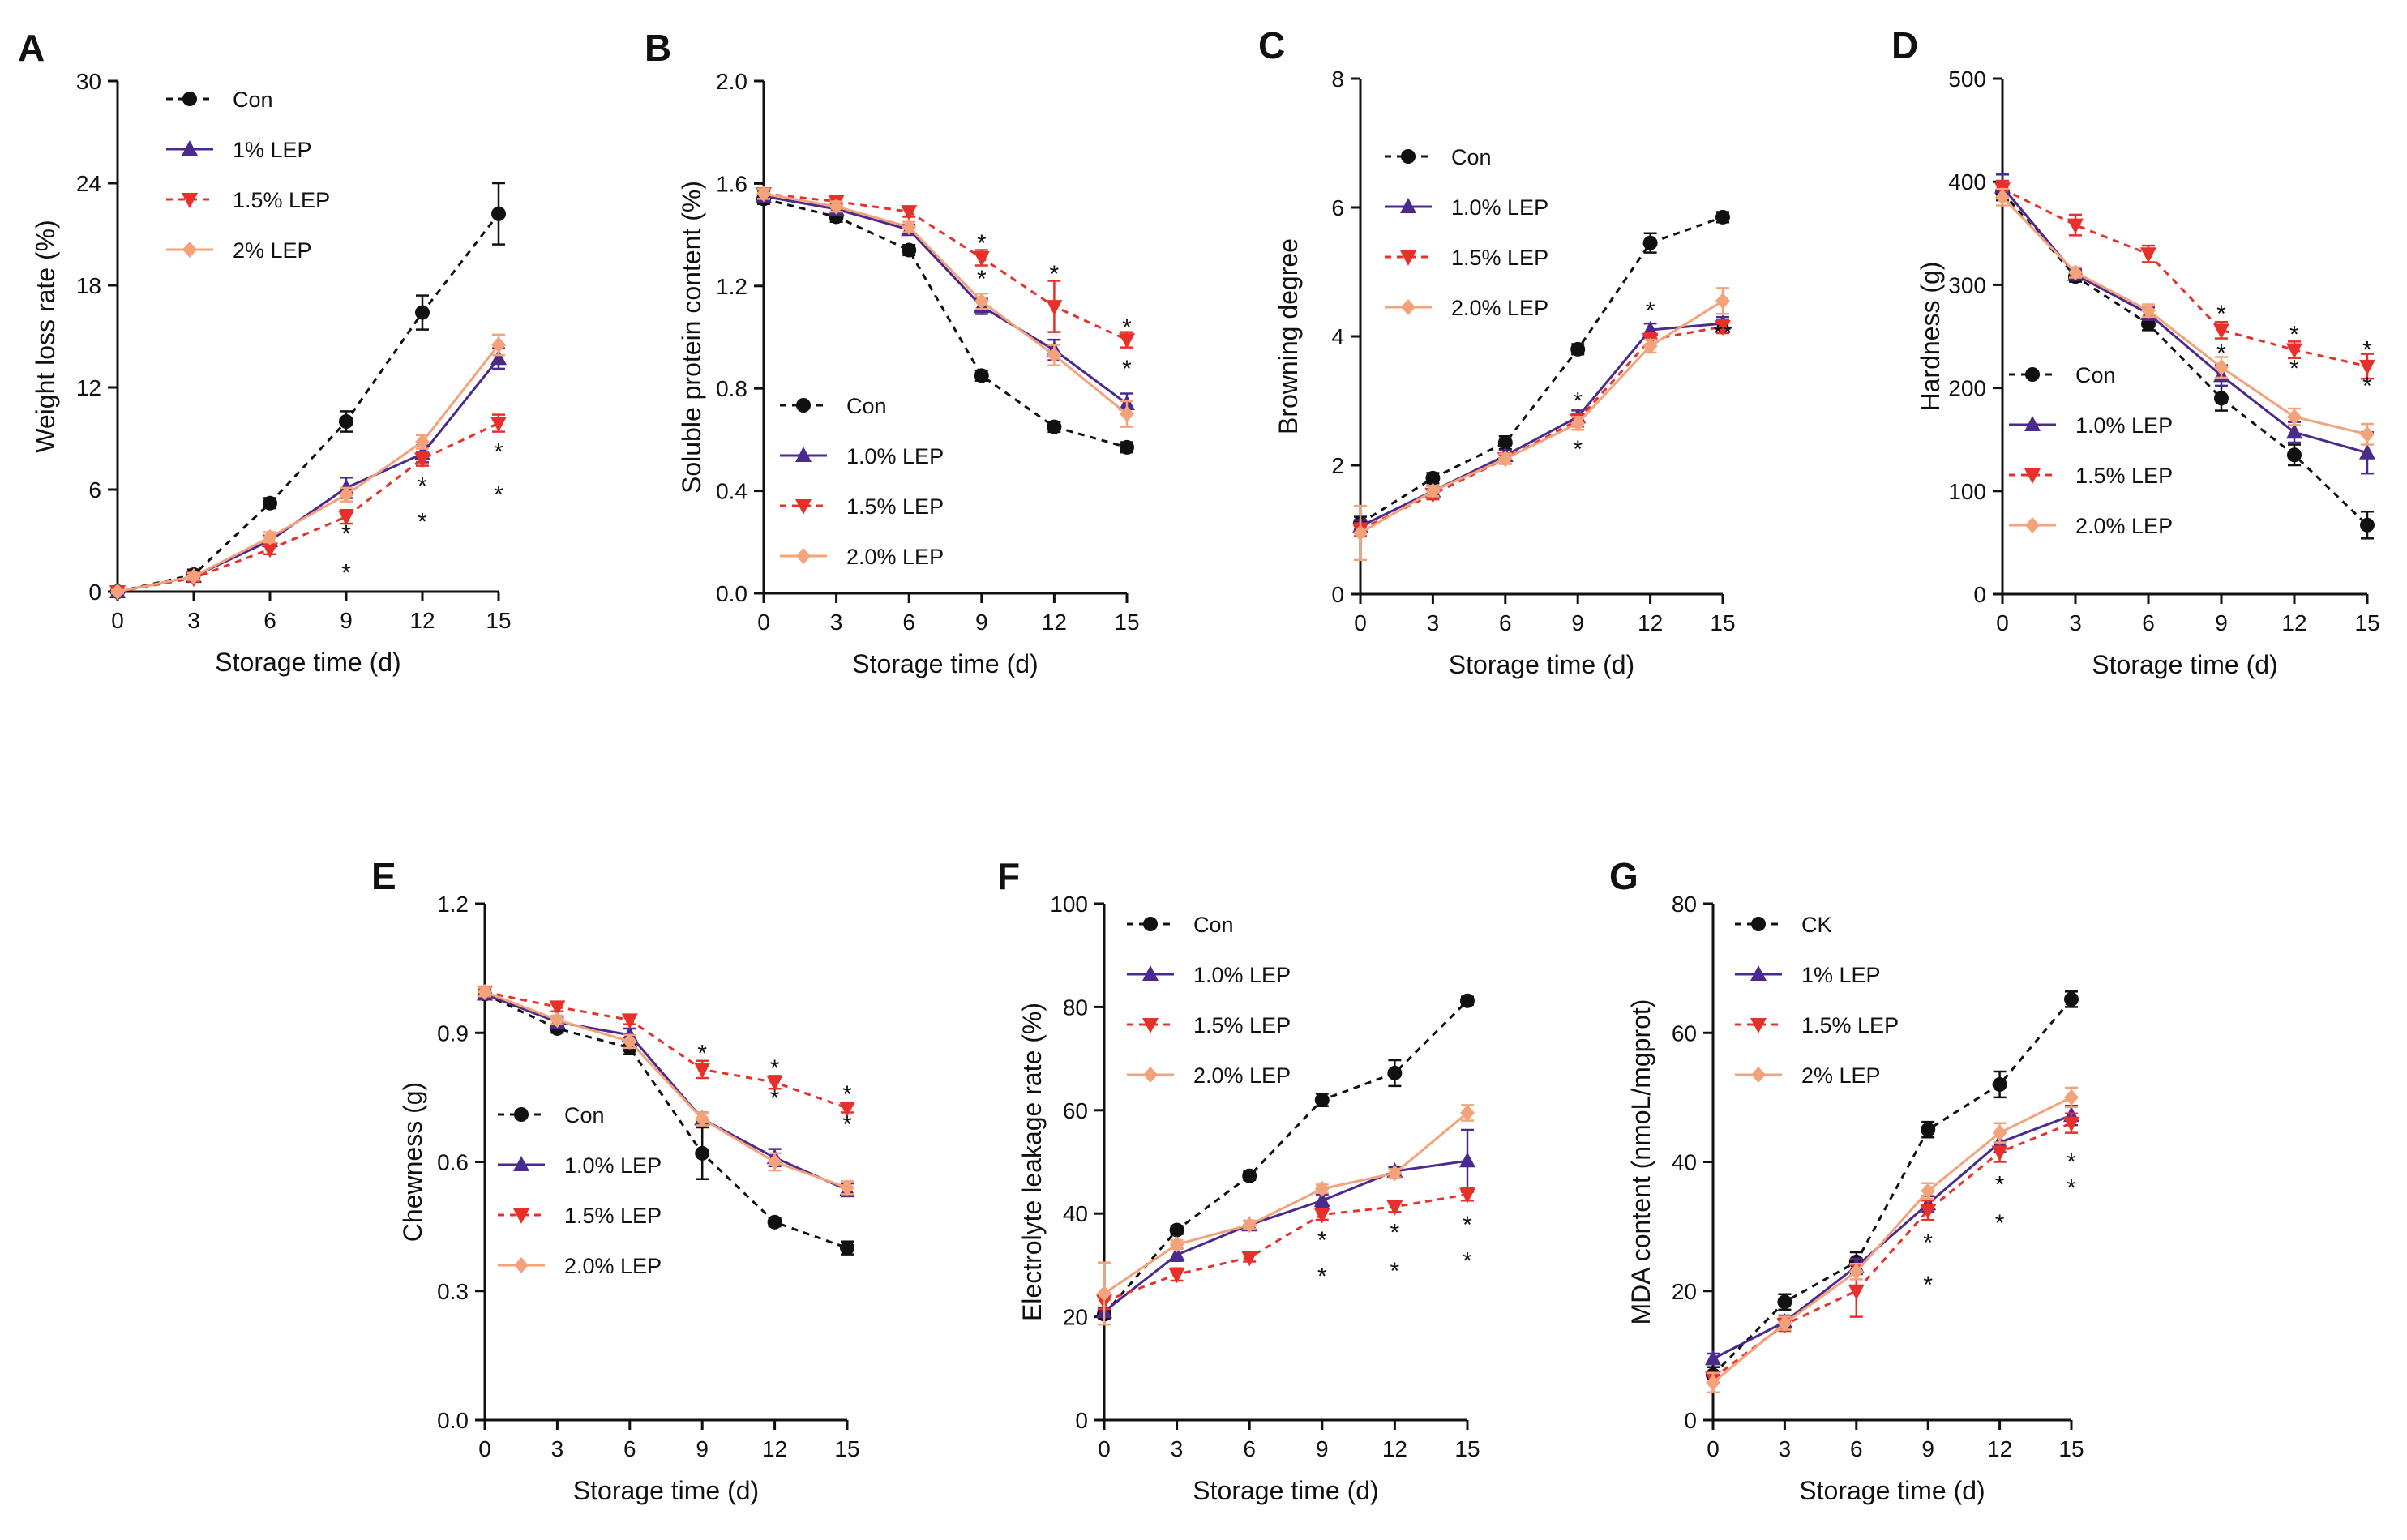 The image size is (2407, 1540). I want to click on legend-label: 2% LEP, so click(272, 250).